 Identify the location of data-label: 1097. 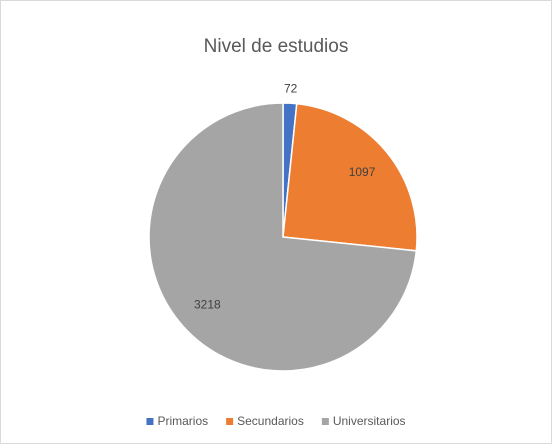
(362, 172).